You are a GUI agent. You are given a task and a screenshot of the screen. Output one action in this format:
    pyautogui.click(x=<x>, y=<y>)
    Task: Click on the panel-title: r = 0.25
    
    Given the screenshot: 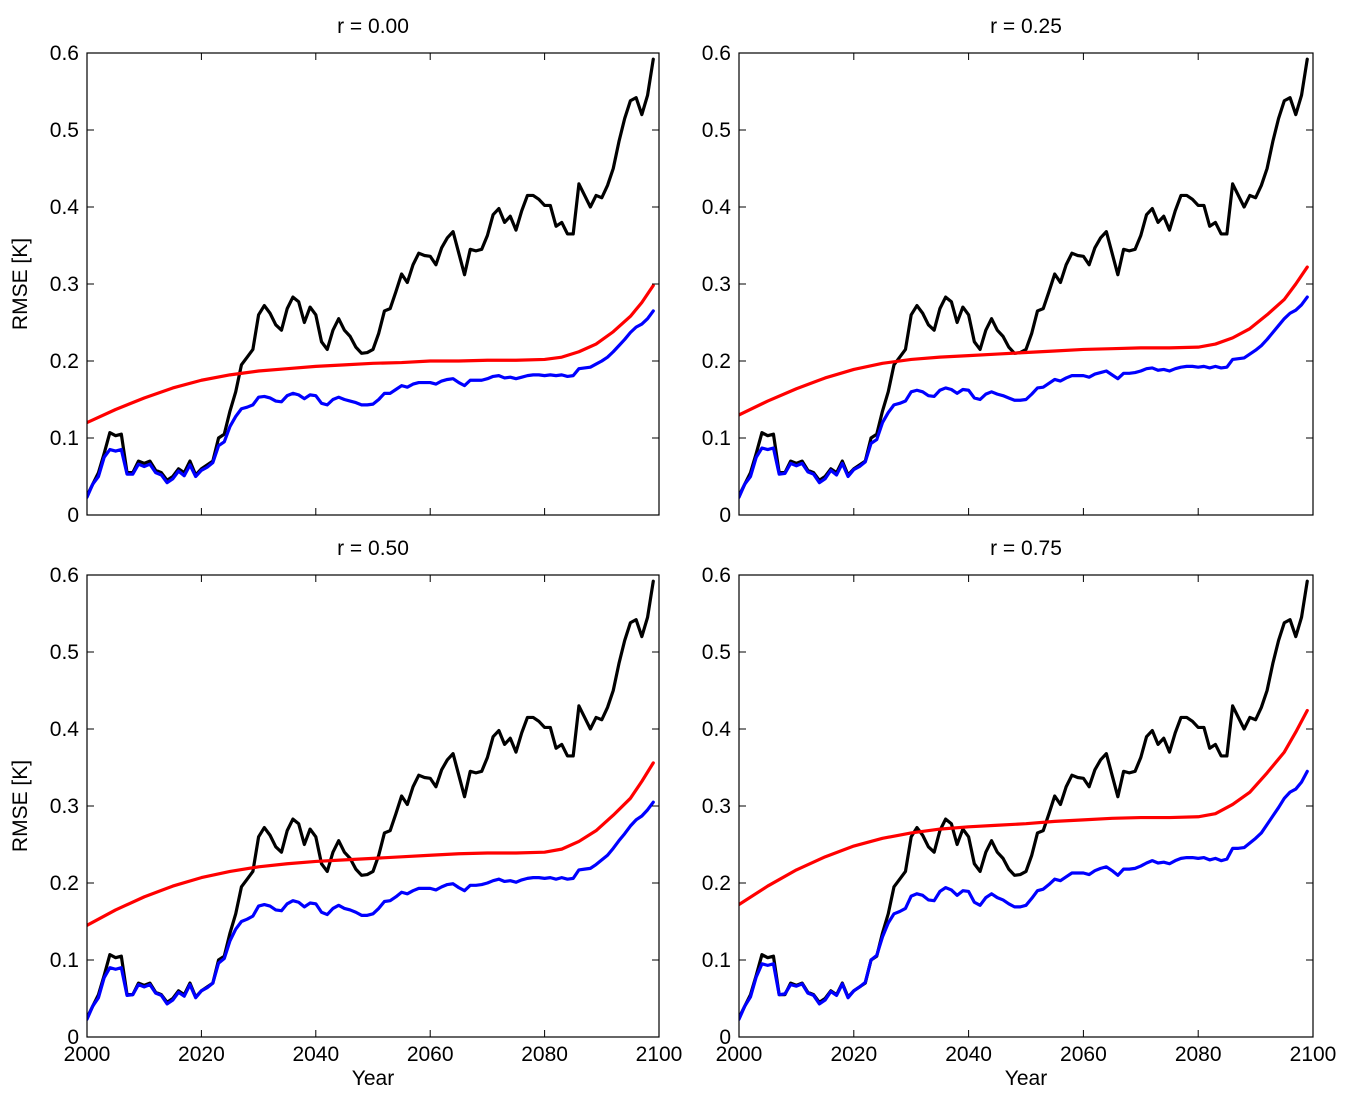 What is the action you would take?
    pyautogui.click(x=1026, y=26)
    